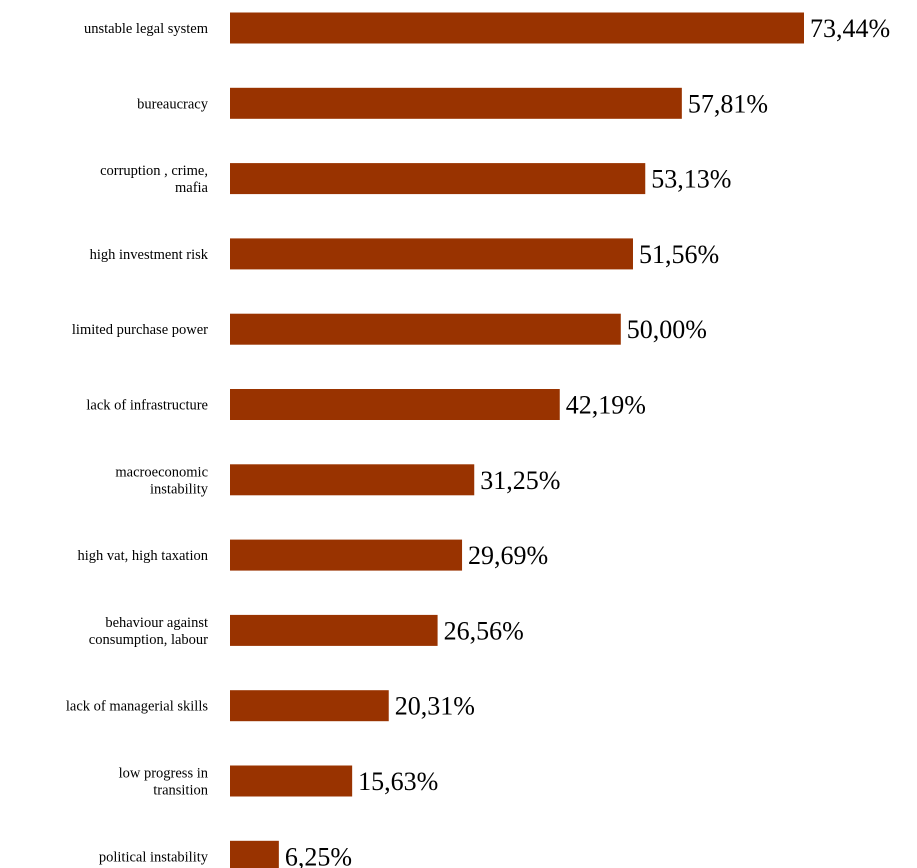  Describe the element at coordinates (181, 791) in the screenshot. I see `category-label-line: transition` at that location.